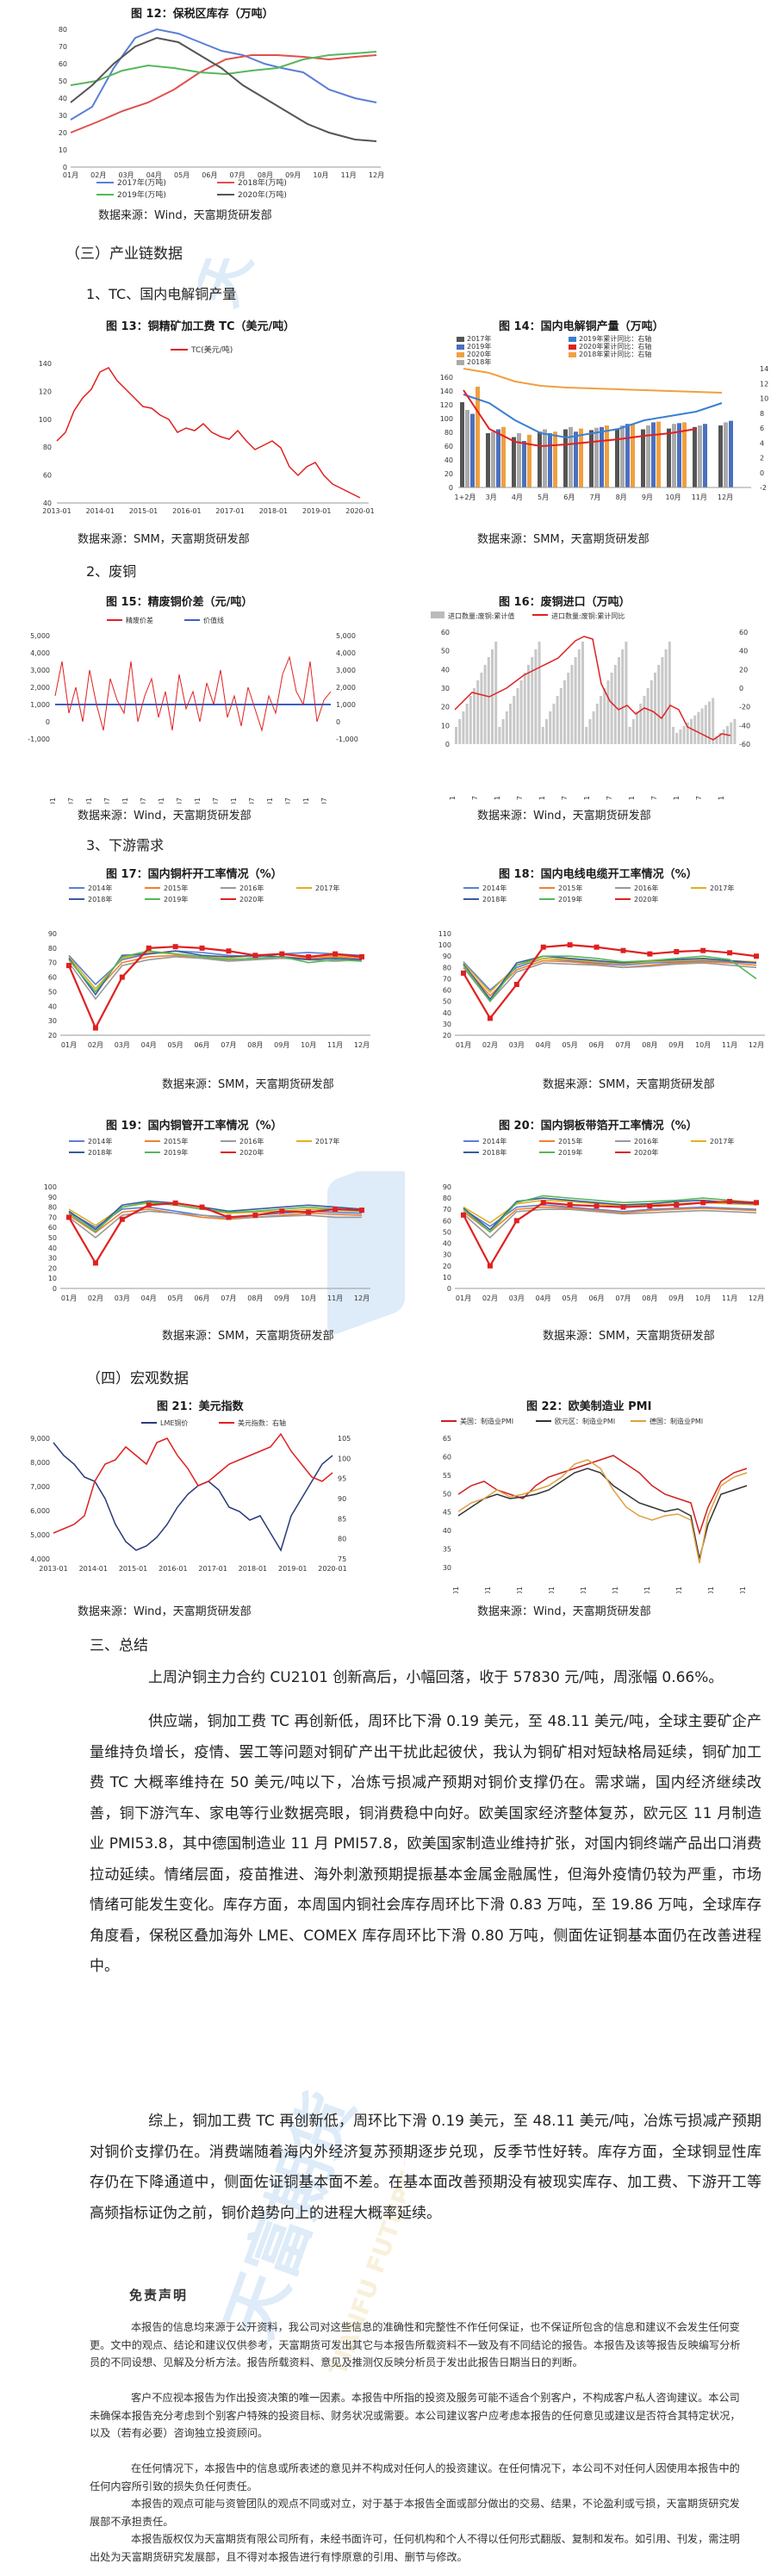  I want to click on section-3-1-title: 1、TC、国内电解铜产量, so click(161, 294).